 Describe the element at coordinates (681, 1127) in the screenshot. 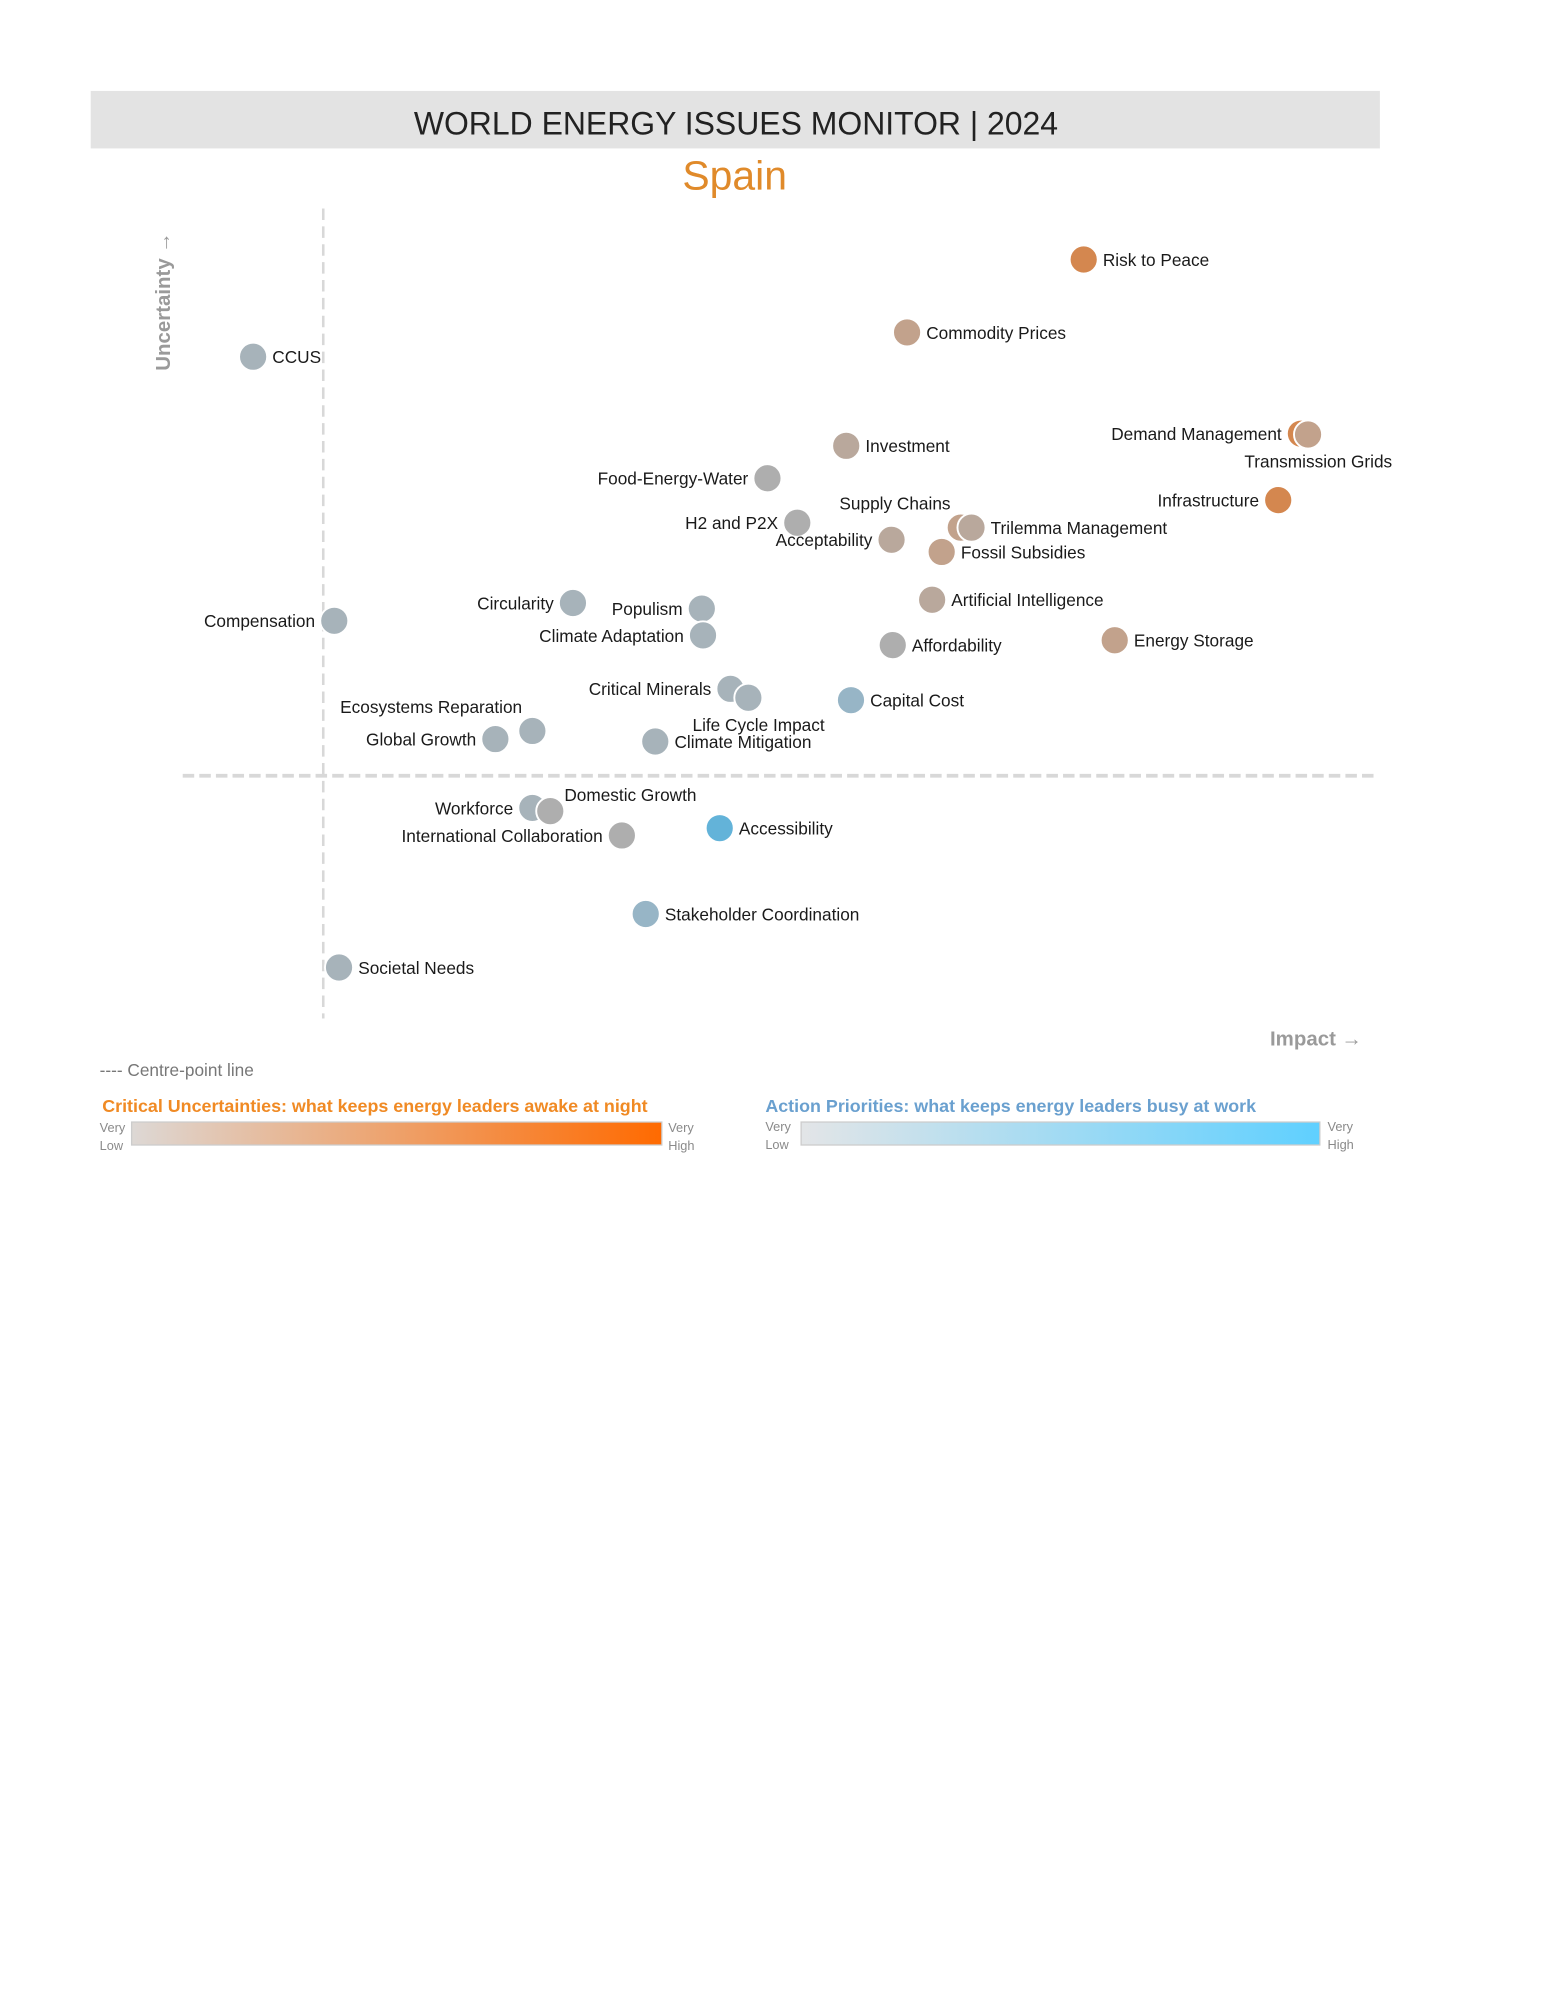

I see `uncertainties-high-1: Very` at that location.